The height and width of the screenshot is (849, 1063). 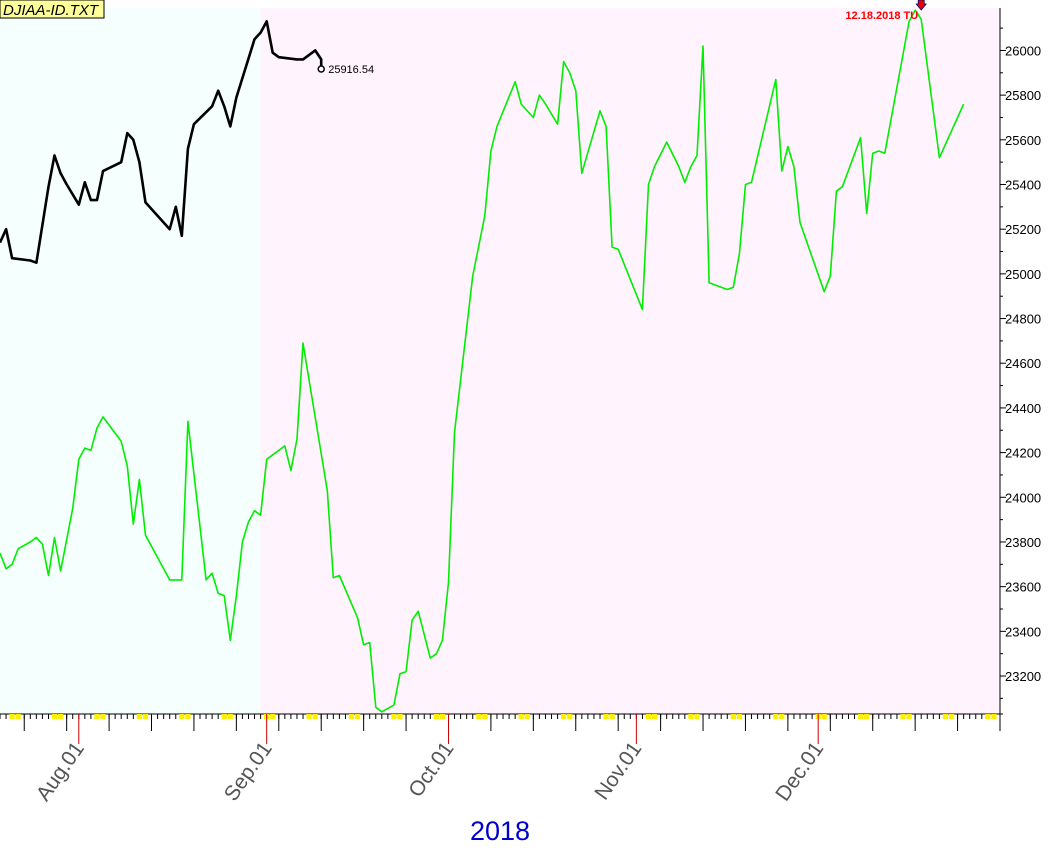 I want to click on y-tick-label: 25400, so click(x=1023, y=185).